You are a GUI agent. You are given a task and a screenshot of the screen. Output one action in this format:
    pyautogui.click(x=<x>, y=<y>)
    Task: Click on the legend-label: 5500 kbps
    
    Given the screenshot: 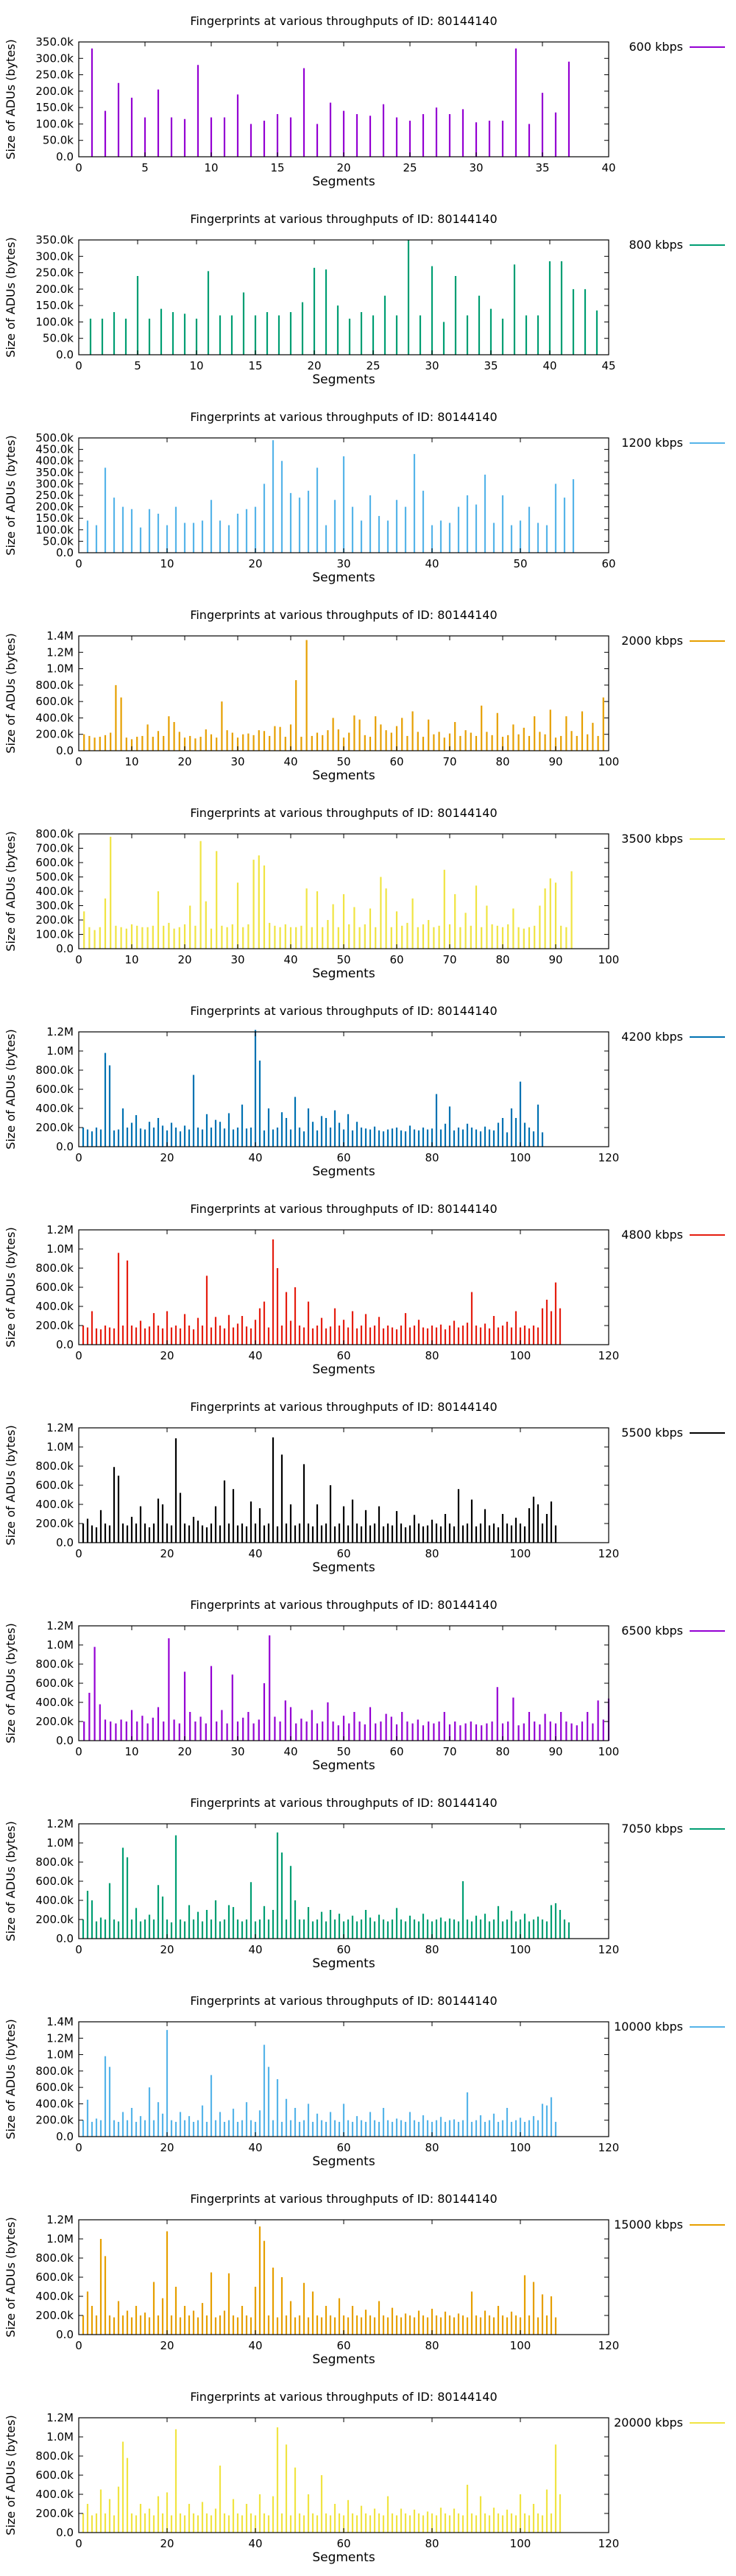 What is the action you would take?
    pyautogui.click(x=652, y=1433)
    